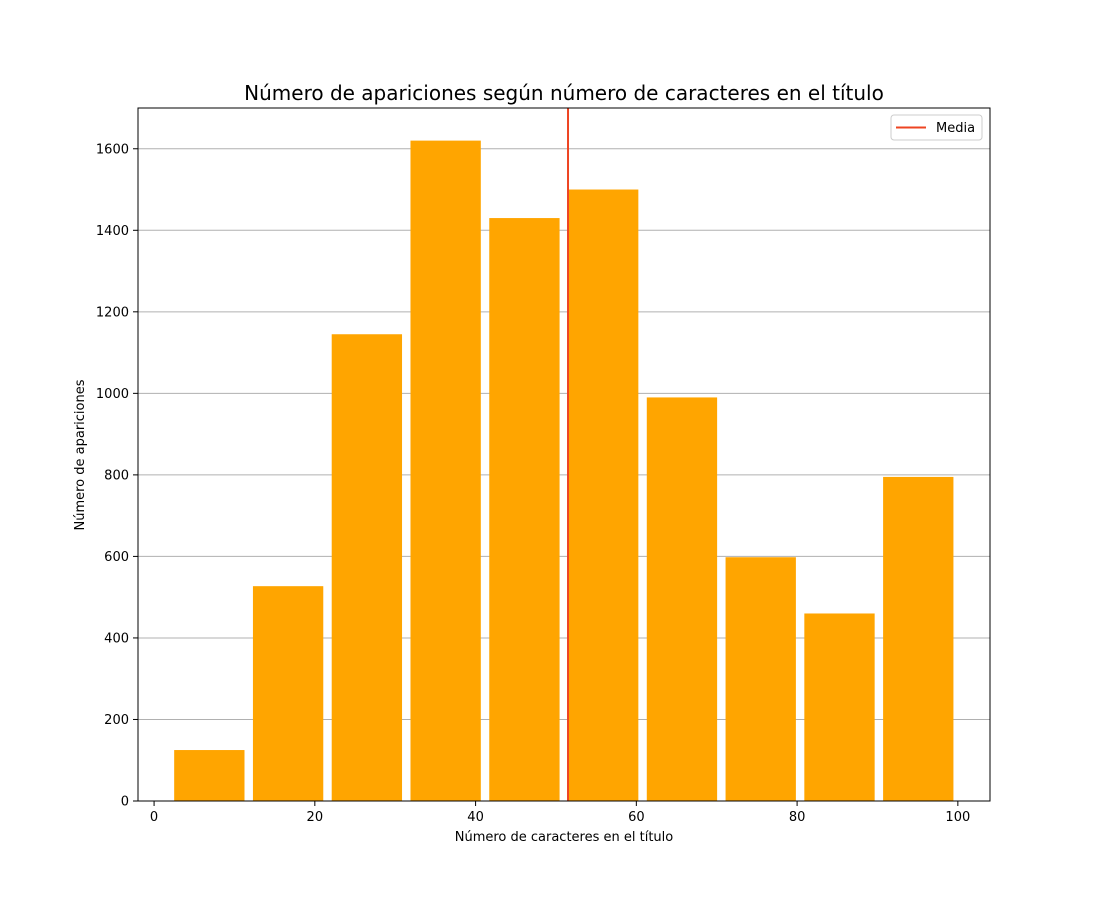 Image resolution: width=1100 pixels, height=904 pixels. What do you see at coordinates (560, 813) in the screenshot?
I see `x-axis-ticks: 0 20 40 60 80 100` at bounding box center [560, 813].